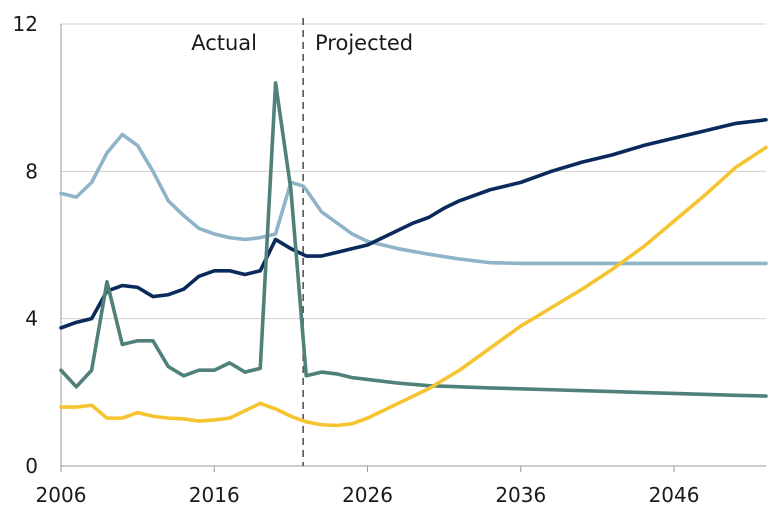  What do you see at coordinates (31, 171) in the screenshot?
I see `y-tick-label-8: 8` at bounding box center [31, 171].